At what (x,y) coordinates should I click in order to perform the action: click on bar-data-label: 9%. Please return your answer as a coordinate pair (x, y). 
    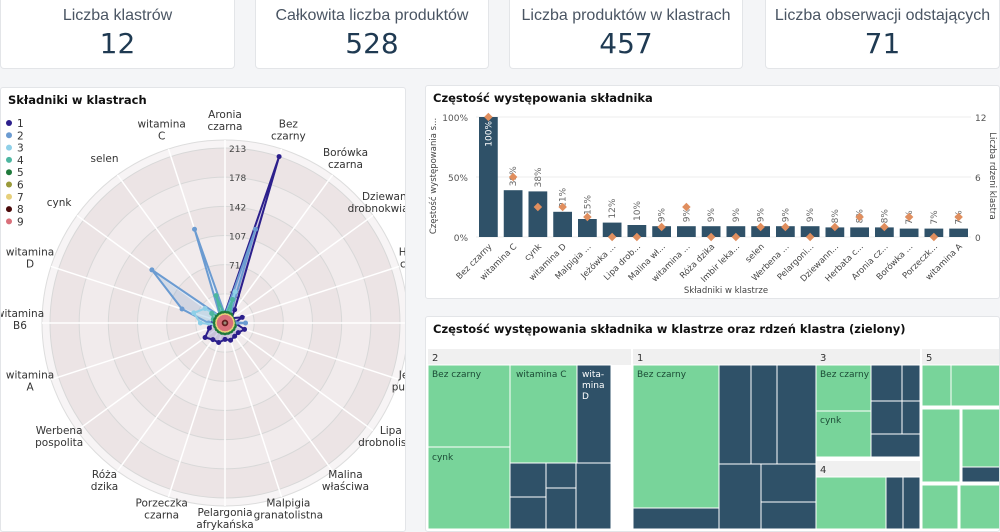
    Looking at the image, I should click on (687, 214).